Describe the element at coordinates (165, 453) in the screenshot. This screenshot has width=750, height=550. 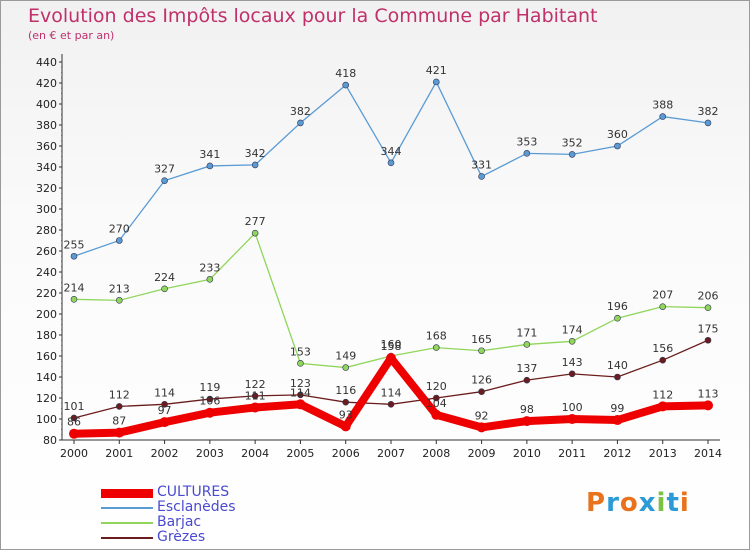
I see `x-tick-label: 2002` at that location.